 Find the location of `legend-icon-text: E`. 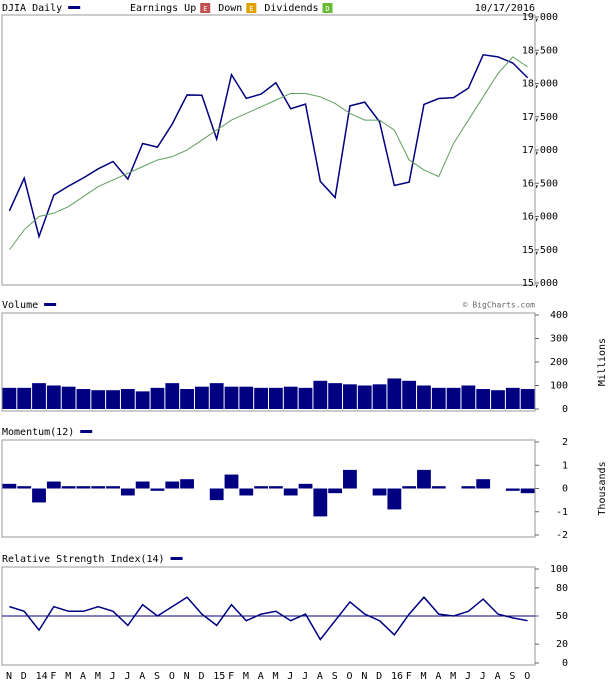

legend-icon-text: E is located at coordinates (251, 9).